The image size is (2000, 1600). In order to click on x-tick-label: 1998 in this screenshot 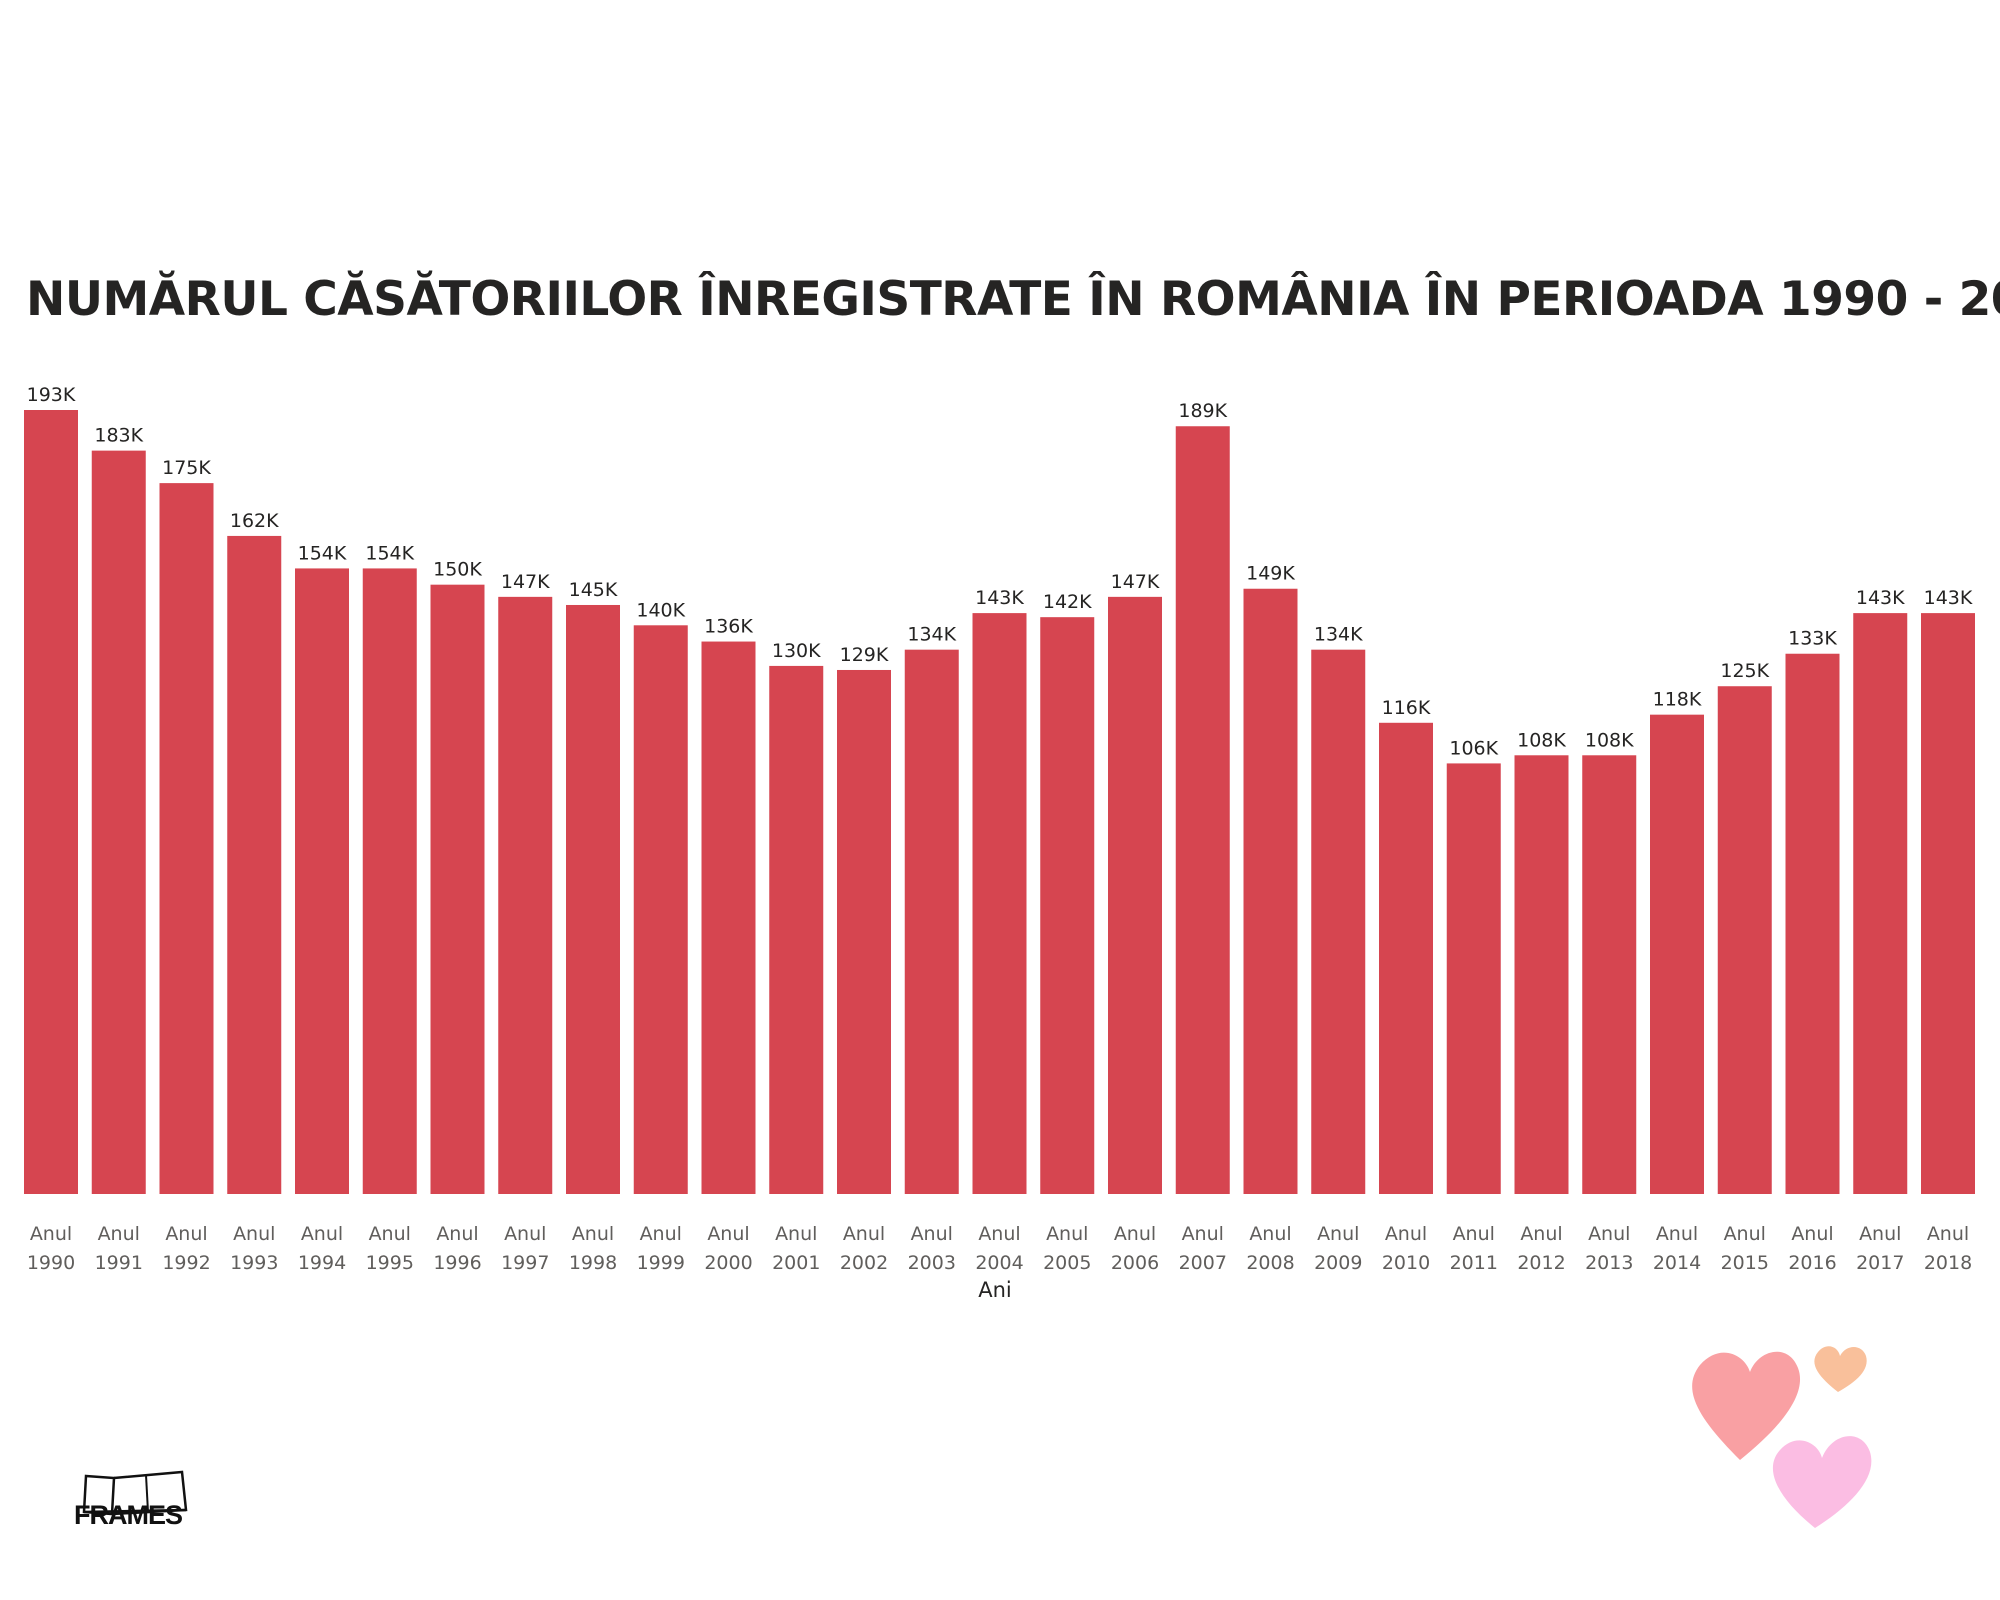, I will do `click(593, 1263)`.